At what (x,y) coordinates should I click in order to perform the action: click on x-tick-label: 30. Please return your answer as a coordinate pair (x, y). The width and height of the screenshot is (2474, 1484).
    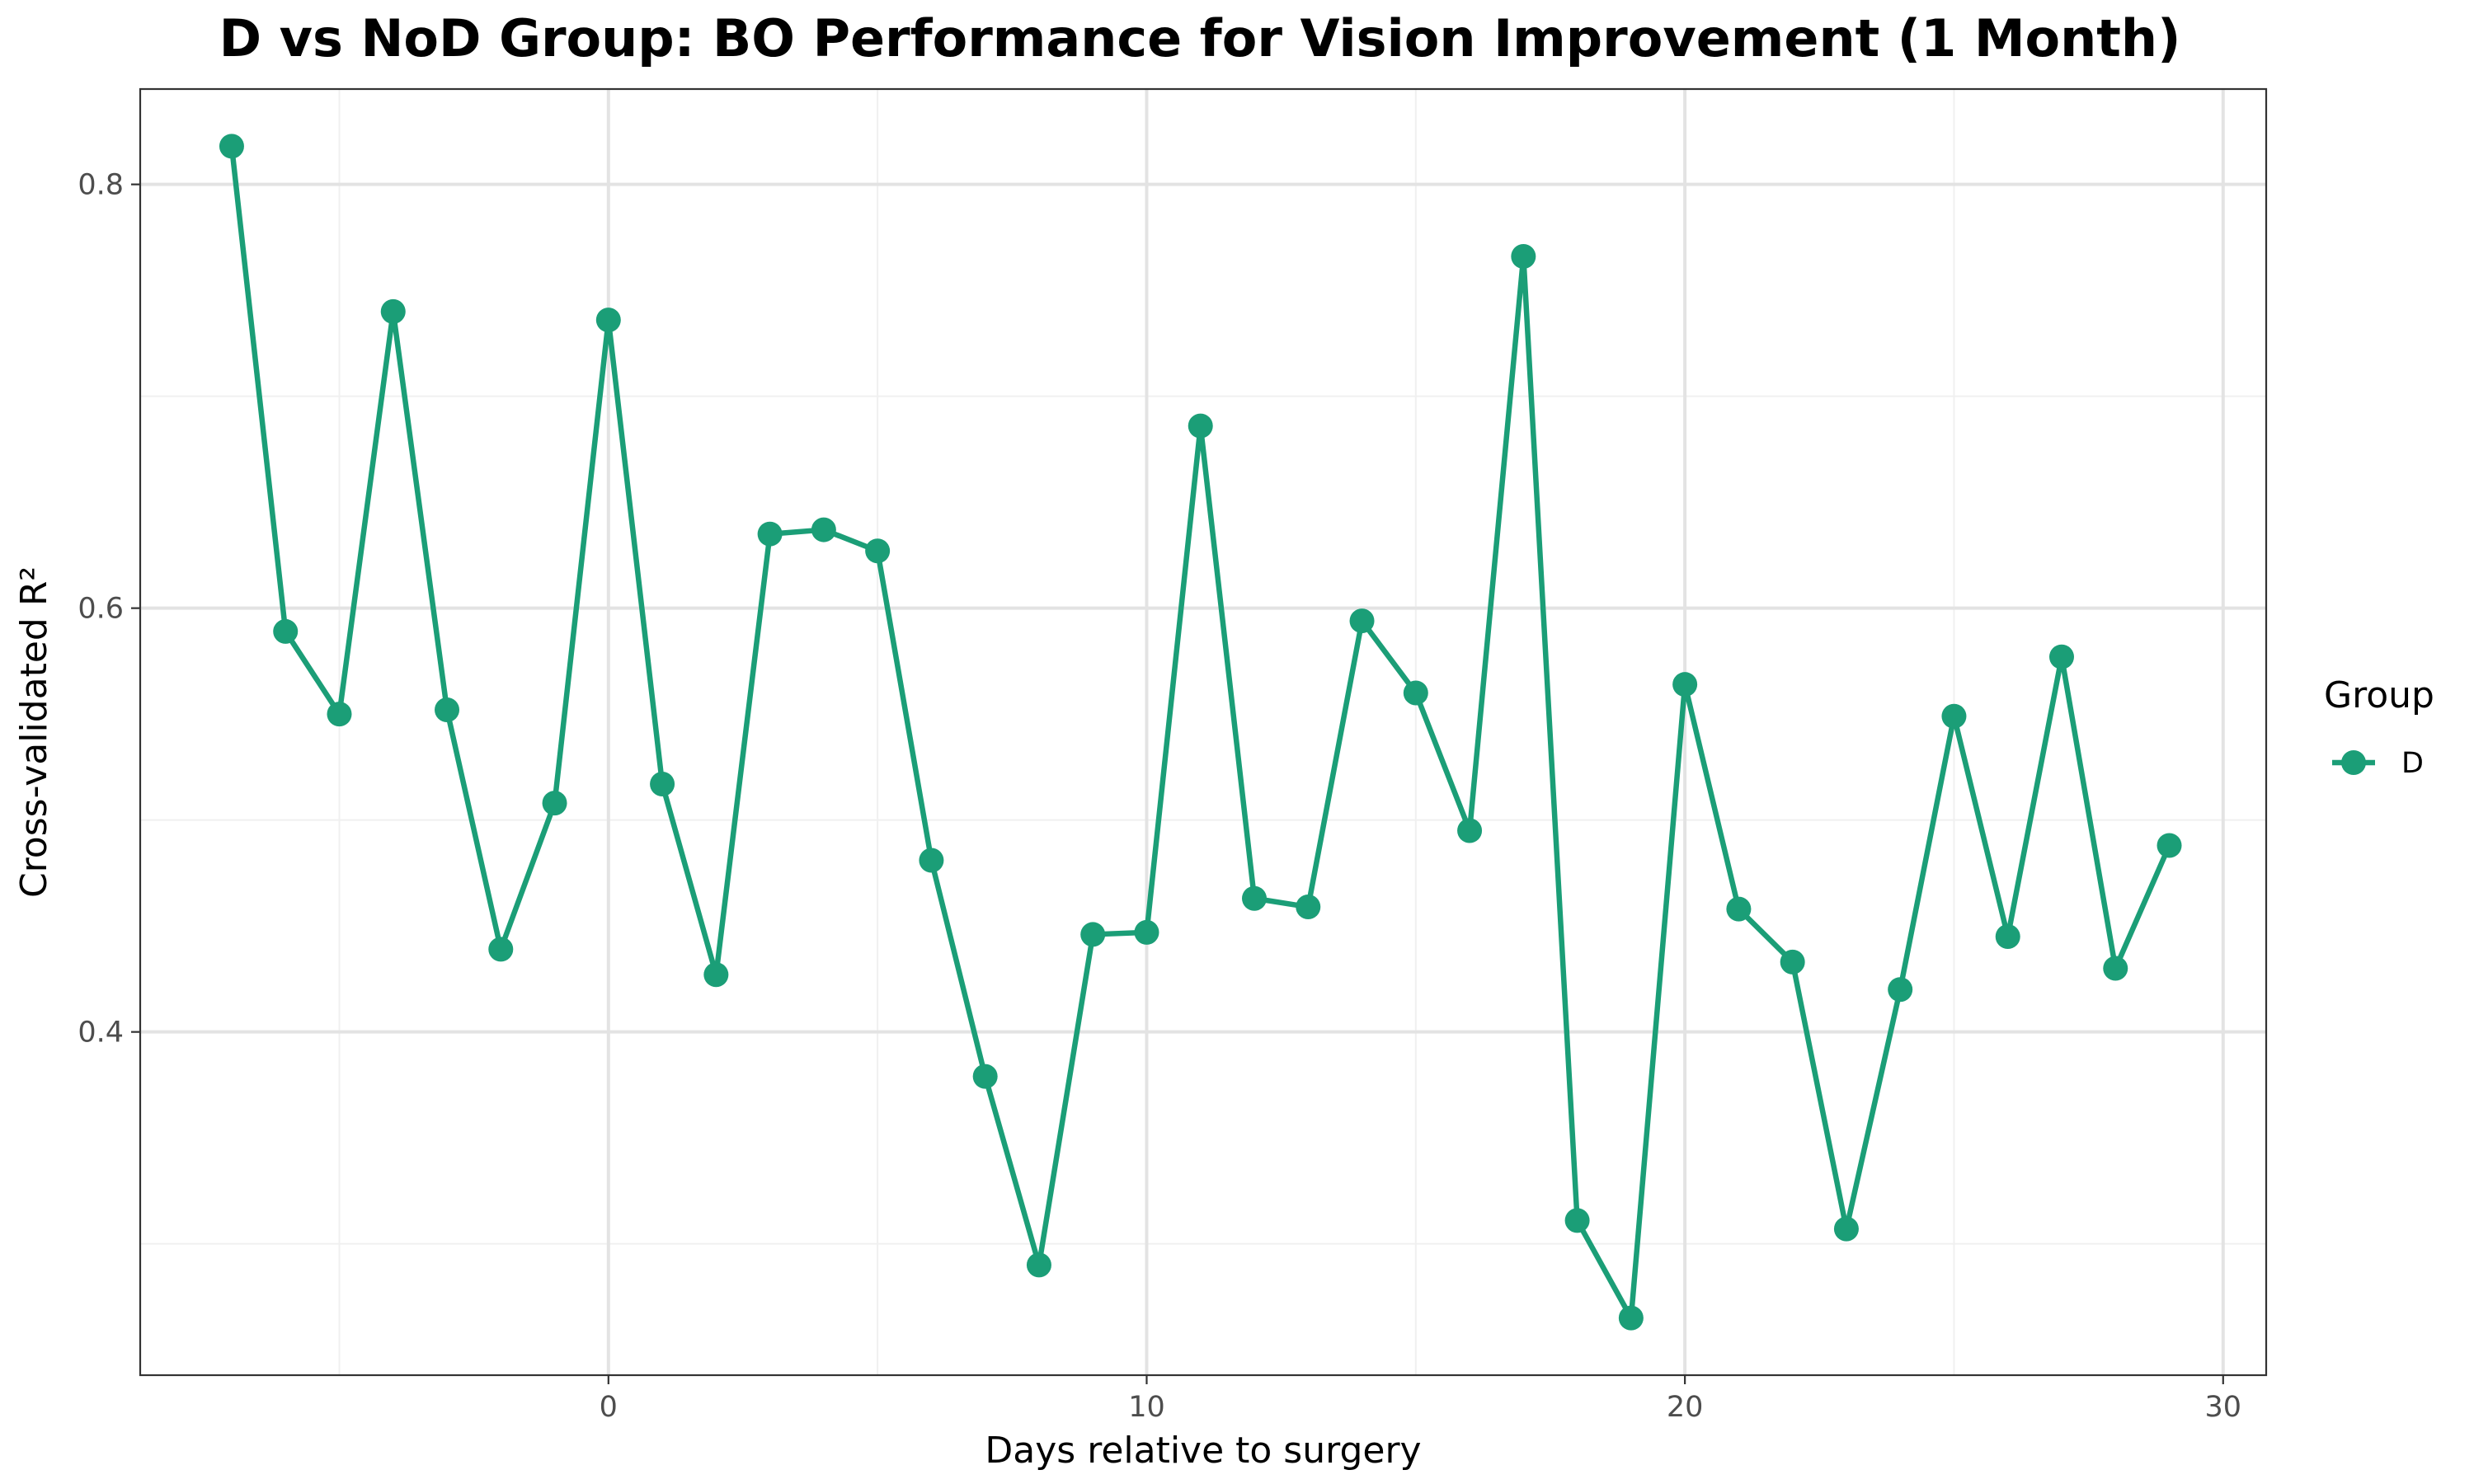
    Looking at the image, I should click on (2223, 1407).